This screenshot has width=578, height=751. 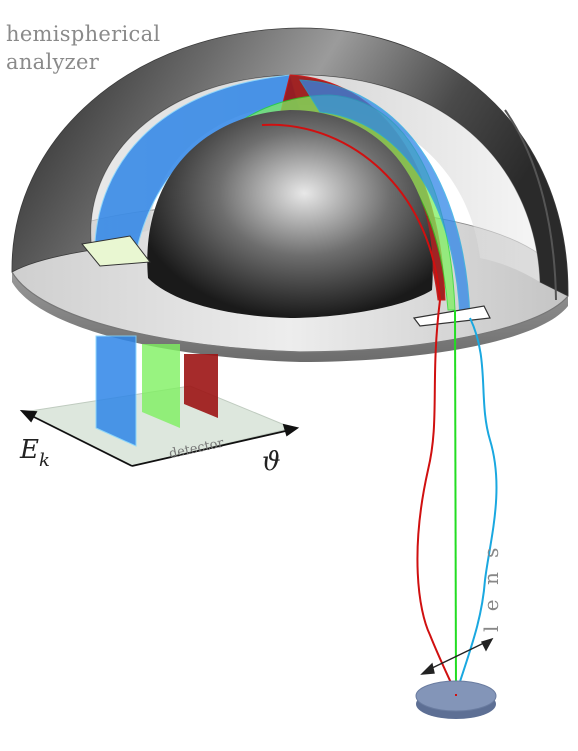 What do you see at coordinates (83, 34) in the screenshot?
I see `title-line-1: hemispherical` at bounding box center [83, 34].